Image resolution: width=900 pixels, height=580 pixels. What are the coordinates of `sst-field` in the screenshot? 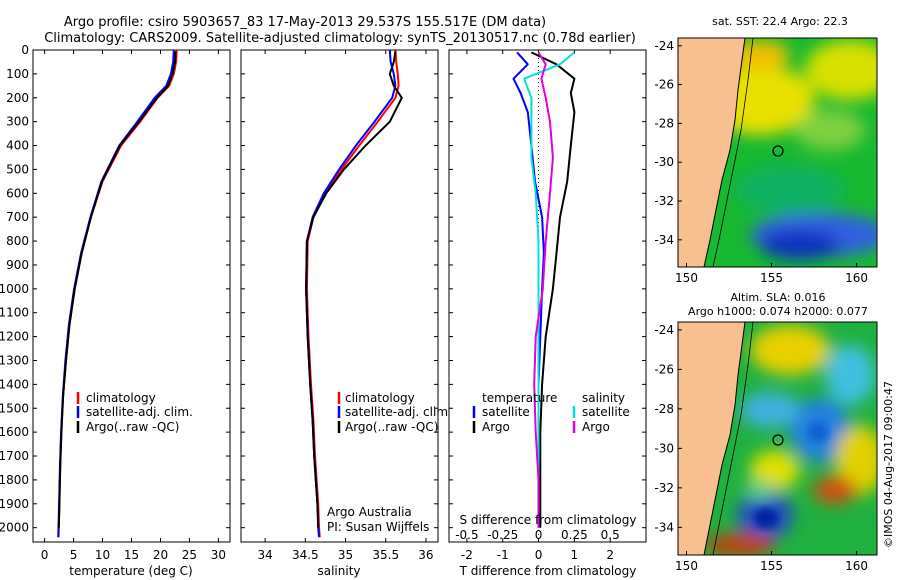 It's located at (777, 152).